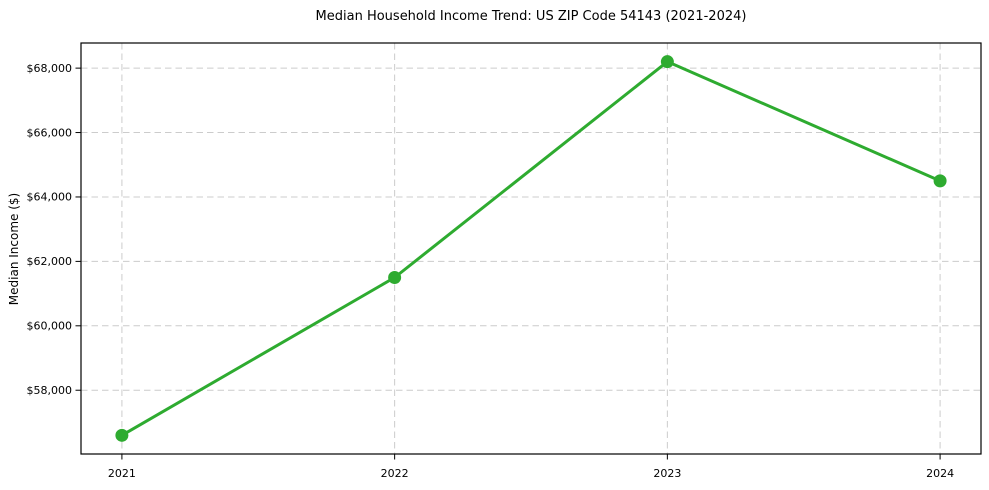  Describe the element at coordinates (50, 390) in the screenshot. I see `y-tick-label: $58,000` at that location.